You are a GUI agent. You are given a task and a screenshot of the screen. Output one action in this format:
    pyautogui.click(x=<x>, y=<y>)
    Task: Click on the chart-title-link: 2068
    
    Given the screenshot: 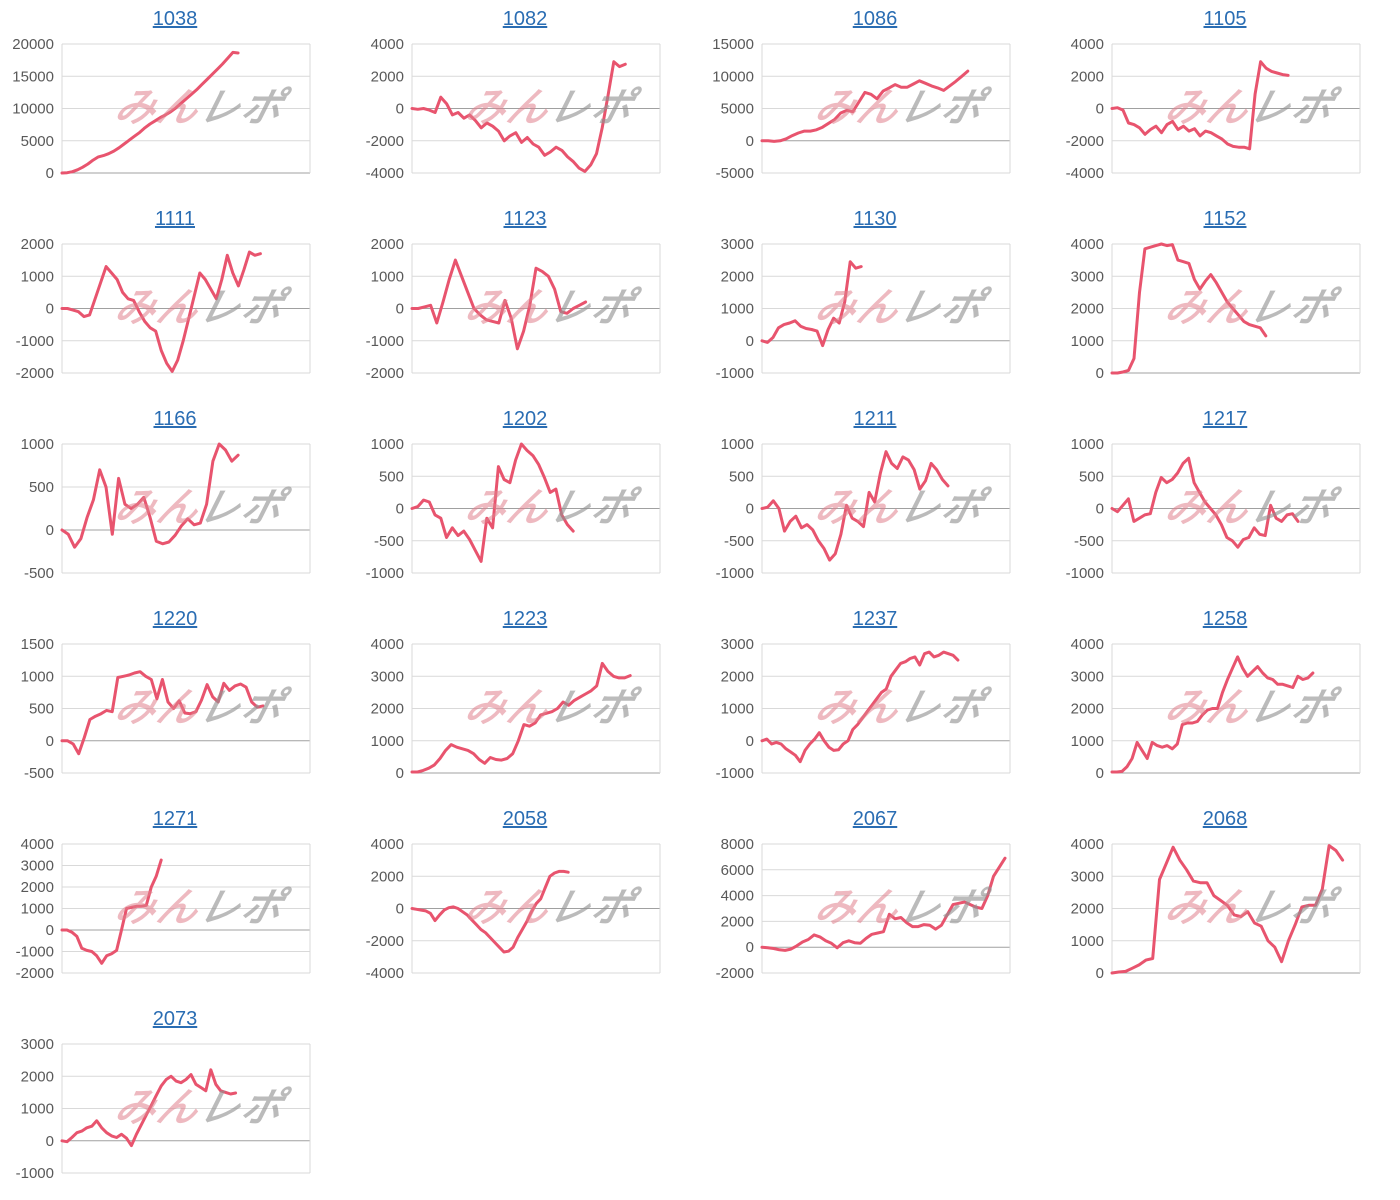 What is the action you would take?
    pyautogui.click(x=1225, y=819)
    